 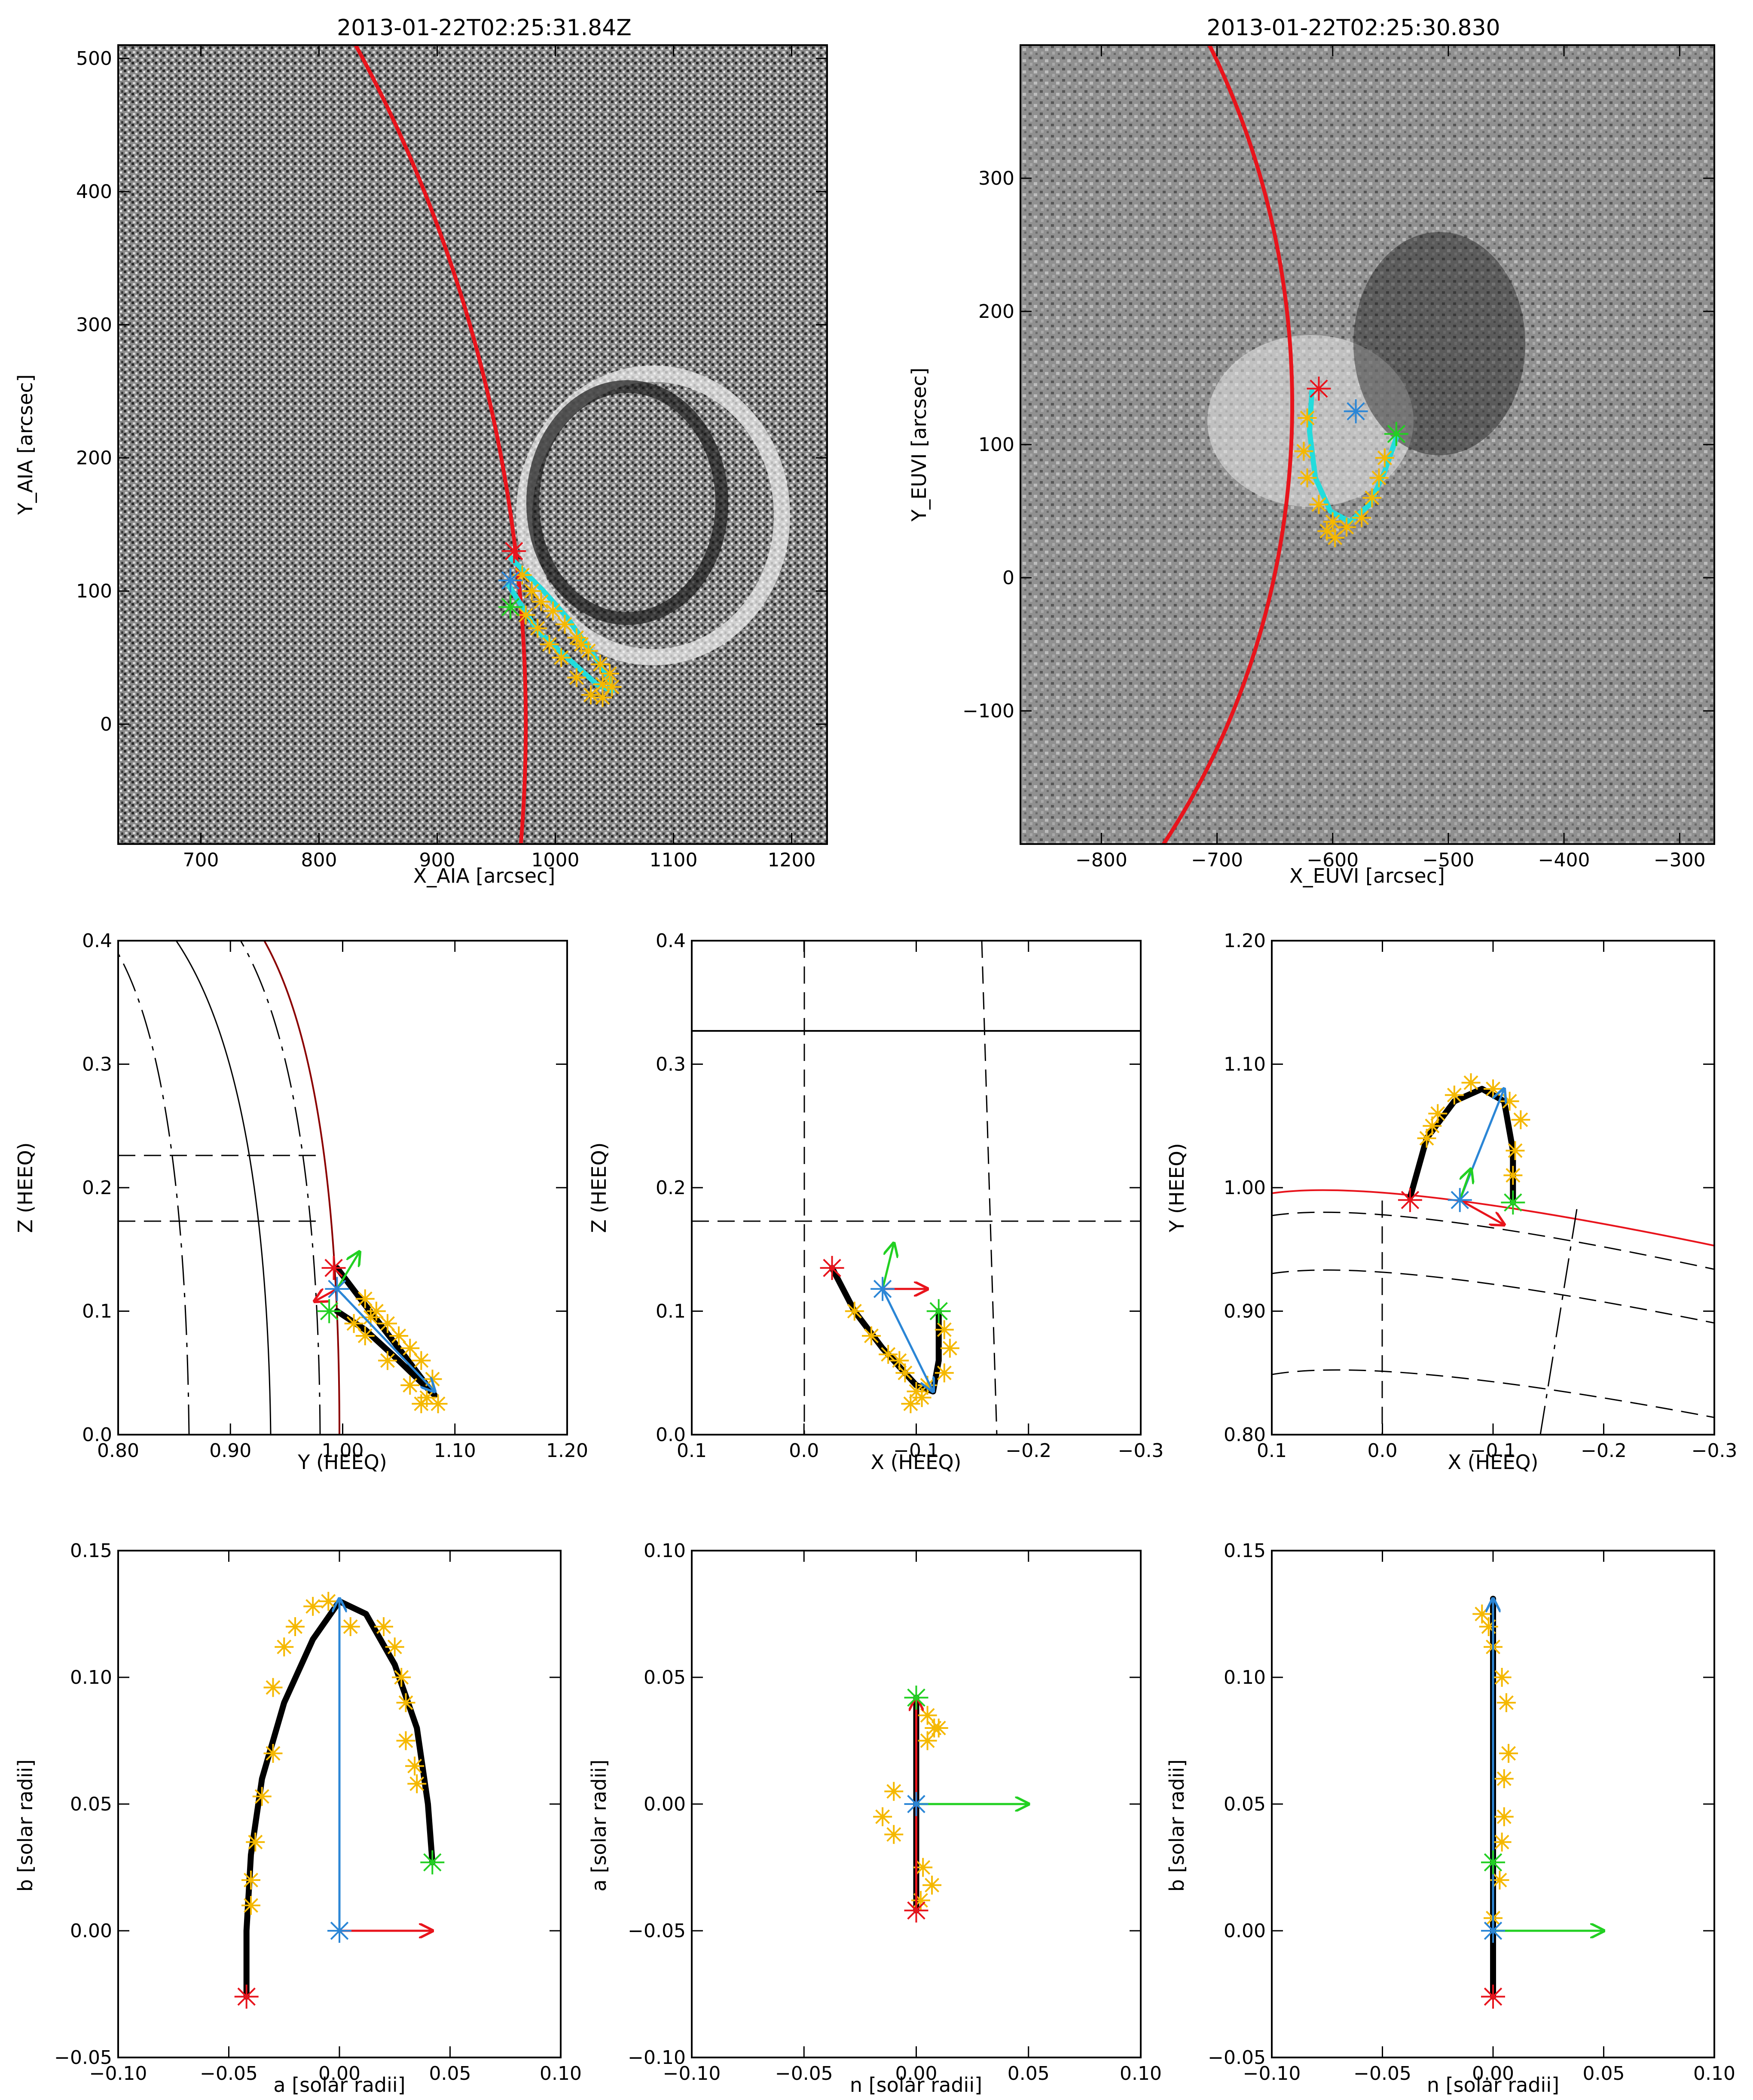 What do you see at coordinates (97, 1435) in the screenshot?
I see `heeq-yz-ytick-label-0: 0.0` at bounding box center [97, 1435].